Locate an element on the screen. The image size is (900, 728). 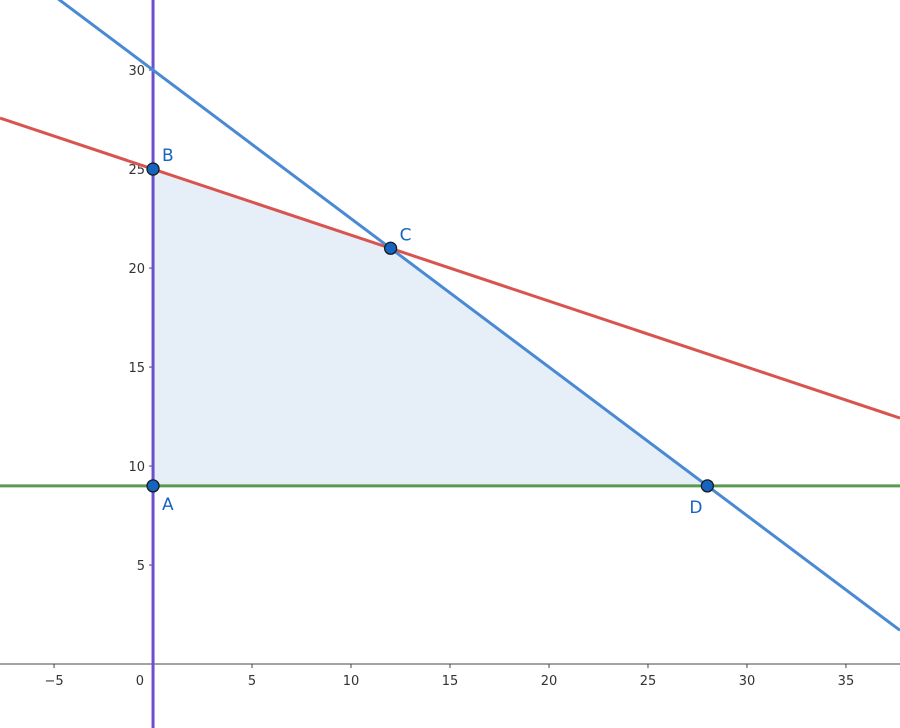
point-c is located at coordinates (390, 248).